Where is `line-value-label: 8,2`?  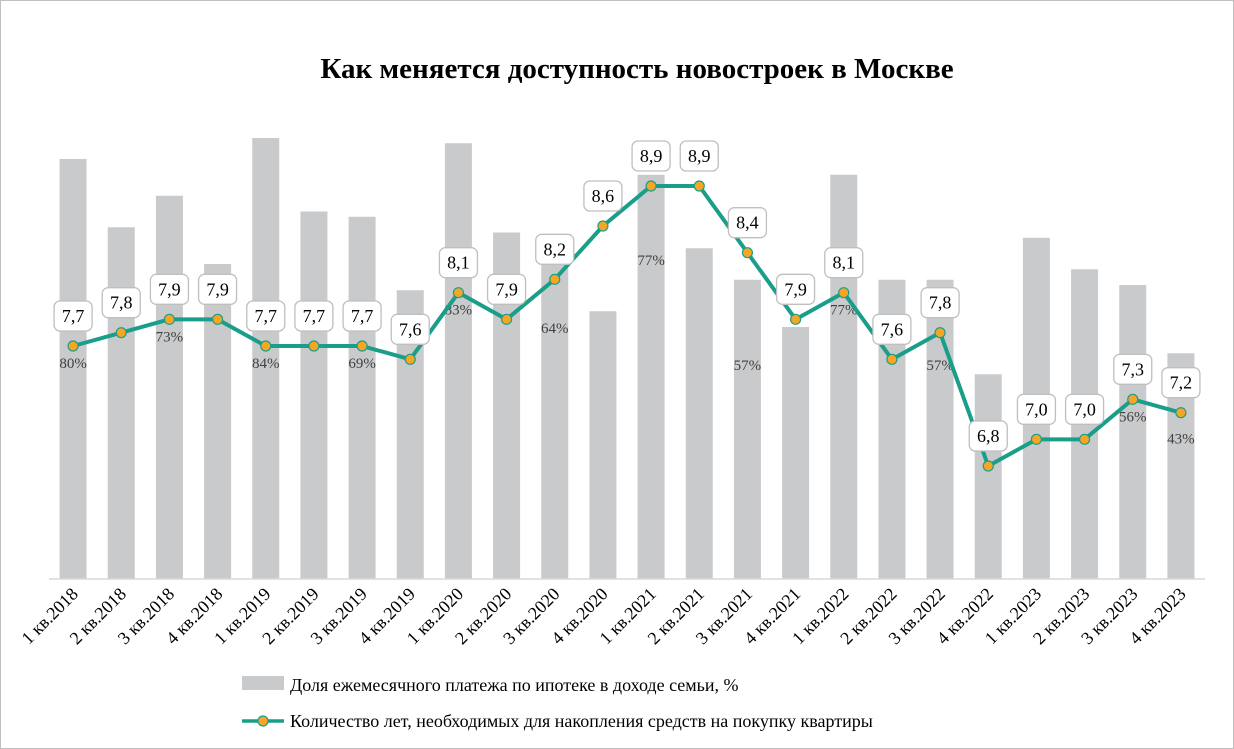
line-value-label: 8,2 is located at coordinates (555, 249).